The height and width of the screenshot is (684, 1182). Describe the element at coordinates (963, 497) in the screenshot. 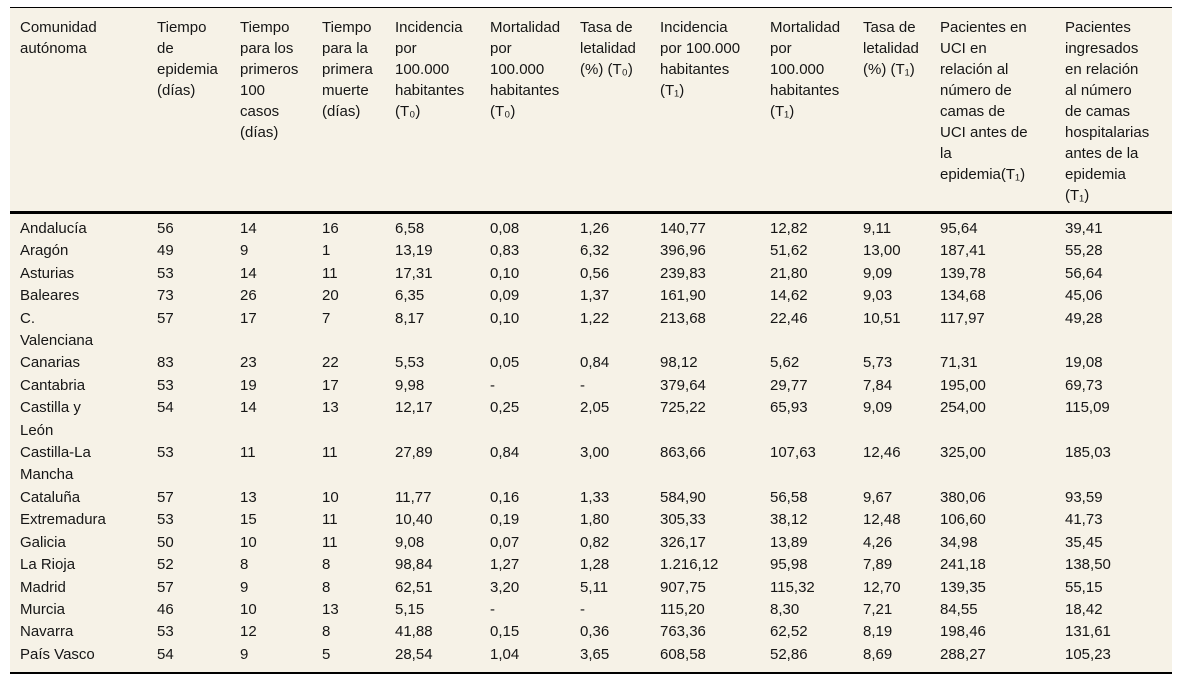

I see `table-cell: 380,06` at that location.